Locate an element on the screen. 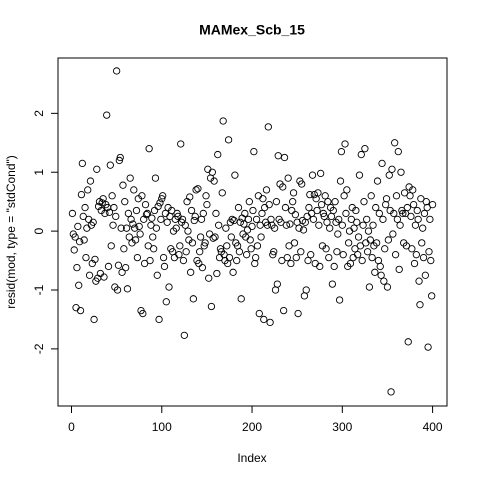 The height and width of the screenshot is (480, 480). y-tick-label: -1 is located at coordinates (39, 289).